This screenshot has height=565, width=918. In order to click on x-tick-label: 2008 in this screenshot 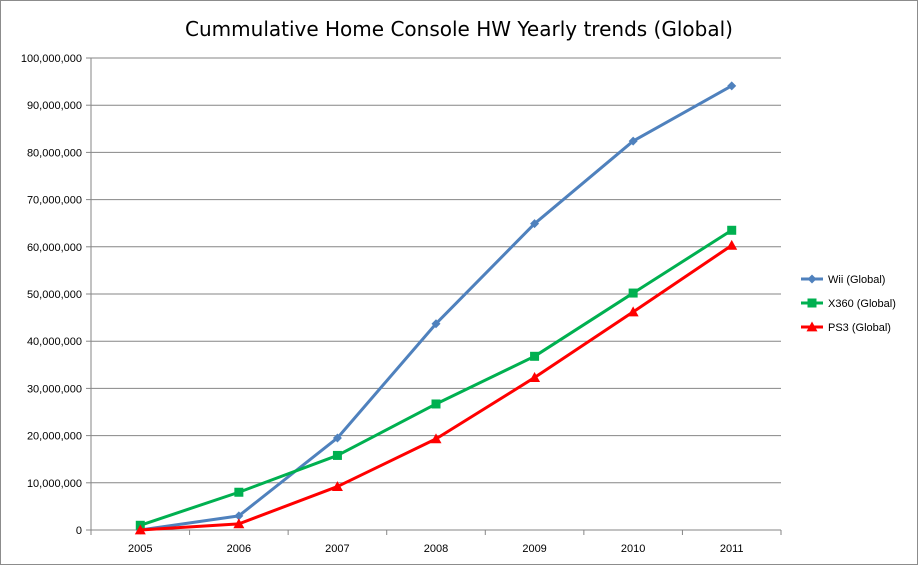, I will do `click(436, 549)`.